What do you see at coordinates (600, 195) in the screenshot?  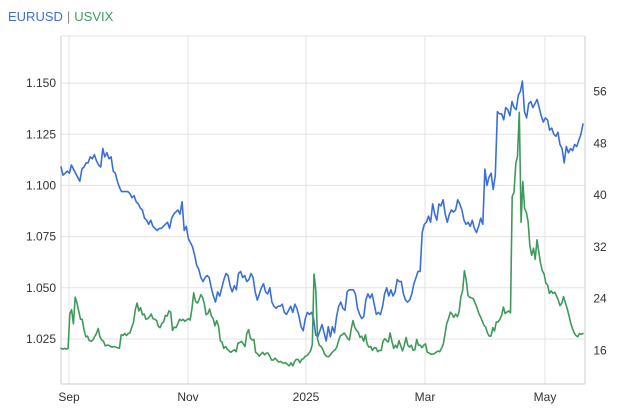 I see `y-right-tick-label: 40` at bounding box center [600, 195].